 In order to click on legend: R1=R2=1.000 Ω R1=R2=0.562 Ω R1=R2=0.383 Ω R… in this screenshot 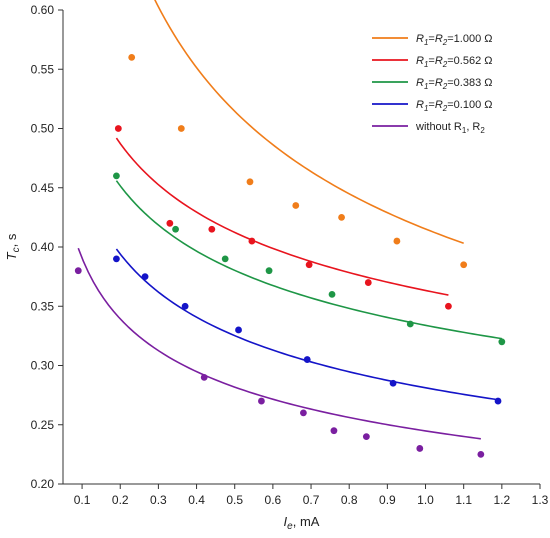, I will do `click(432, 84)`.